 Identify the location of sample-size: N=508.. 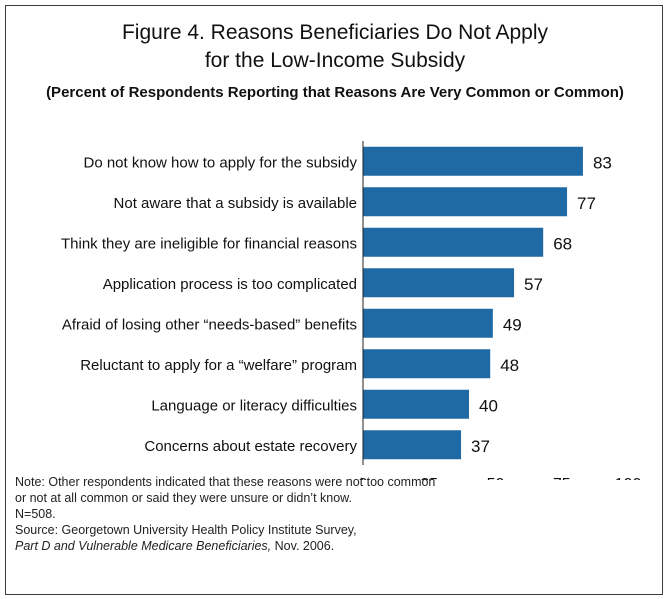
(35, 514).